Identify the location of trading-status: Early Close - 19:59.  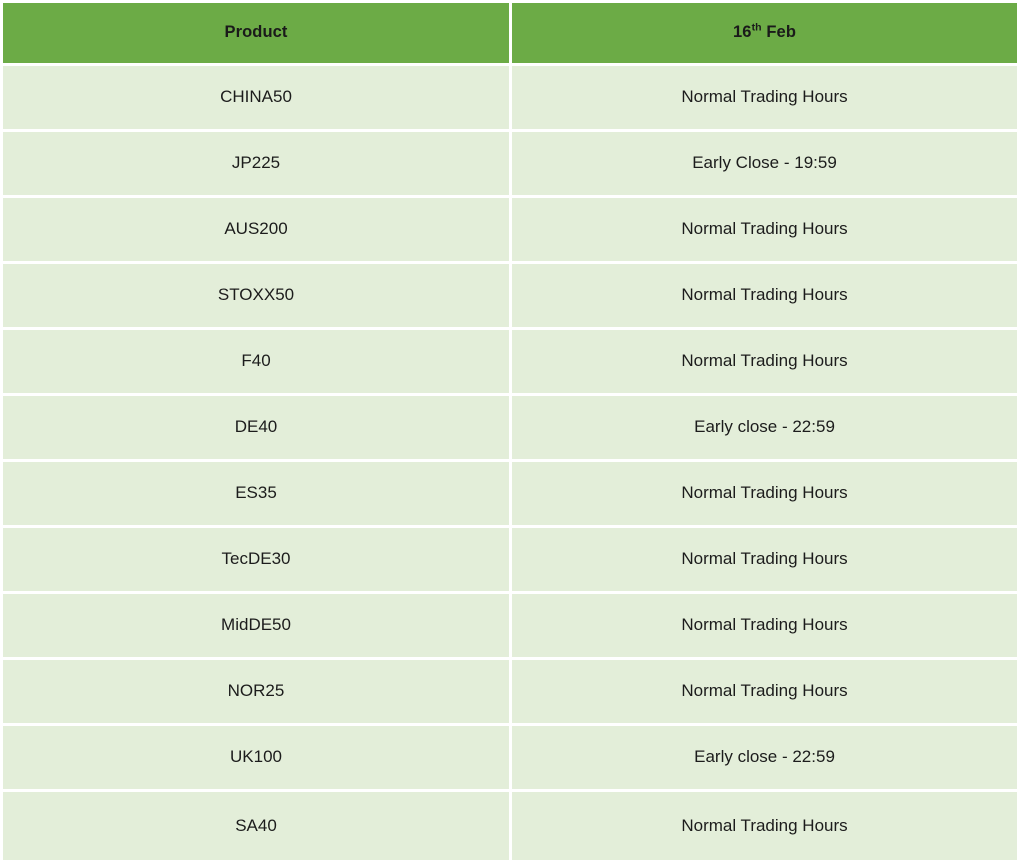
(764, 163).